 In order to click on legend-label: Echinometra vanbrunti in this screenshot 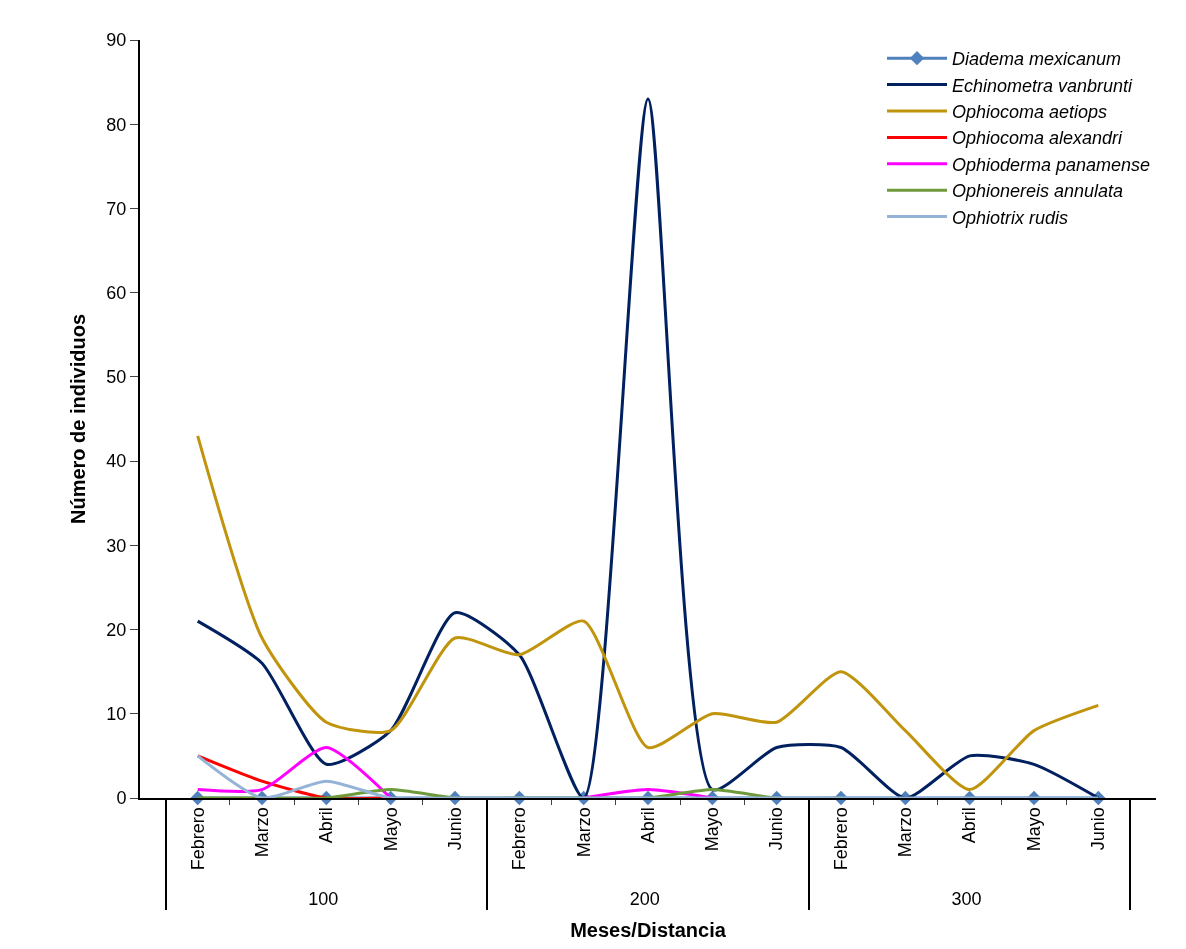, I will do `click(1043, 85)`.